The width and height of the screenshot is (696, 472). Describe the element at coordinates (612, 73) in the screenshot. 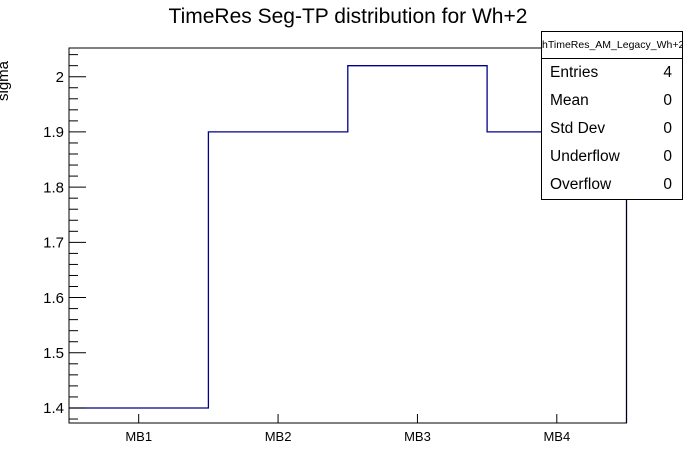

I see `stats-row-entries: Entries 4` at that location.